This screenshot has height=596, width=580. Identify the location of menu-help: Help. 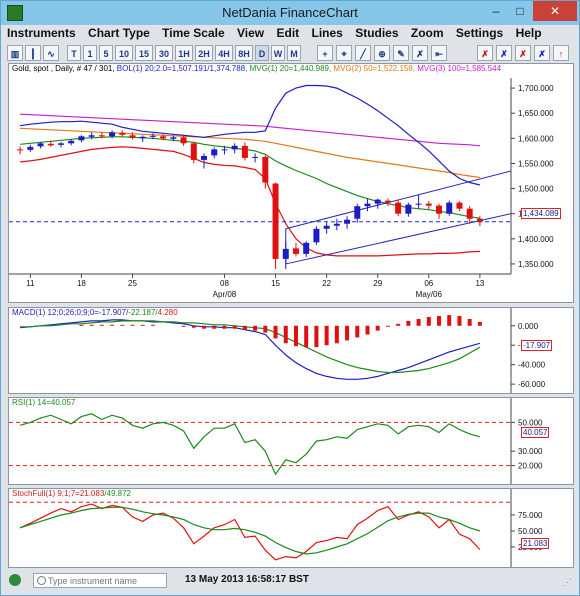
(528, 33).